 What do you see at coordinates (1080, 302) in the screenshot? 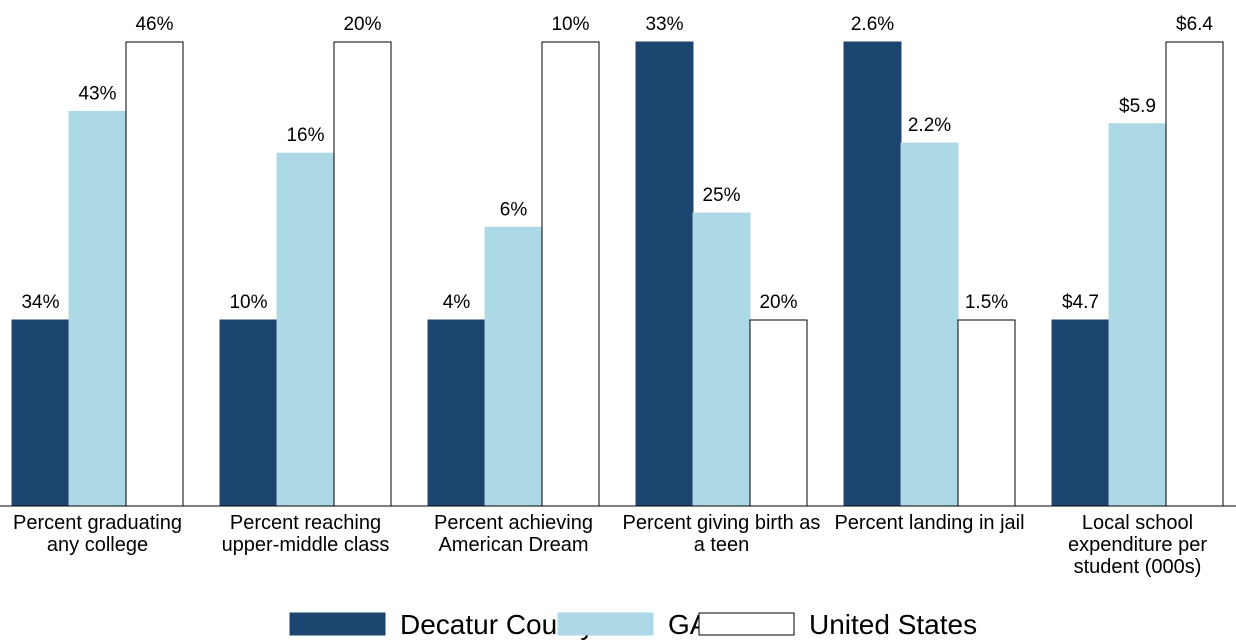
I see `value-label: $4.7` at bounding box center [1080, 302].